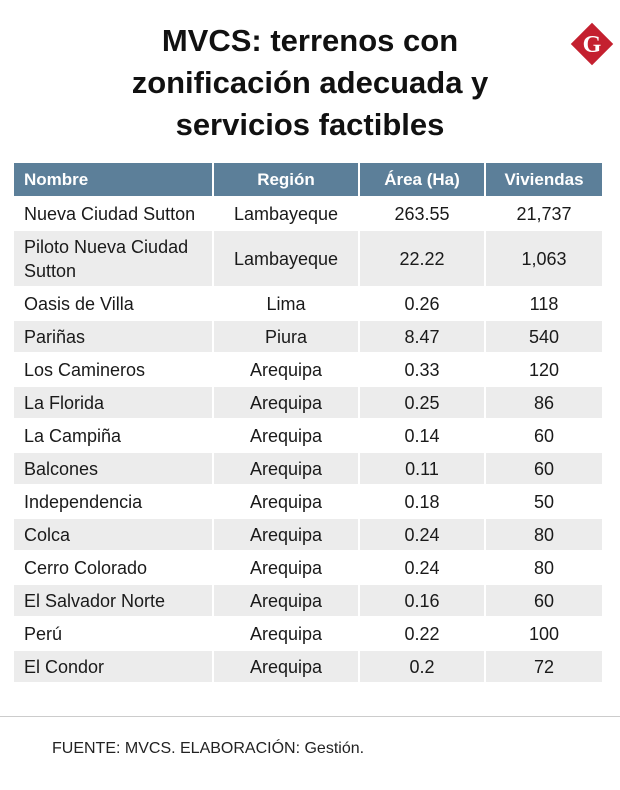 The height and width of the screenshot is (790, 620). I want to click on gestion-logo-icon: G, so click(592, 44).